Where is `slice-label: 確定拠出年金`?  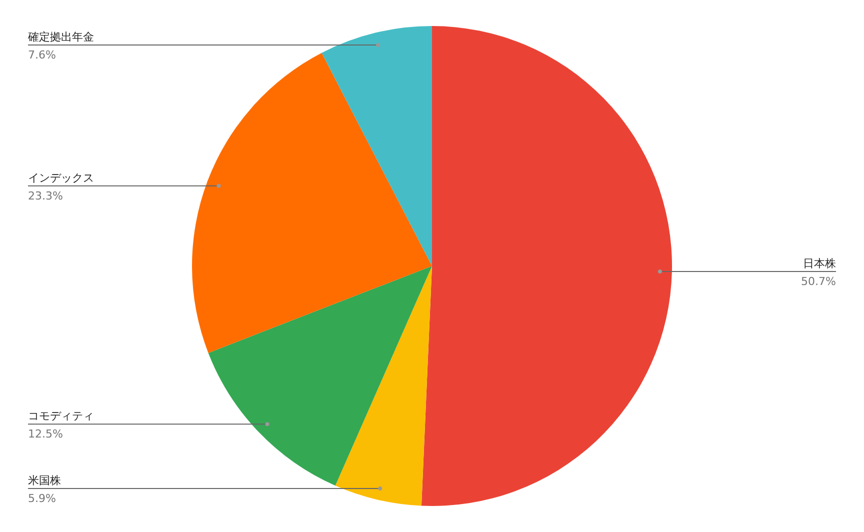
slice-label: 確定拠出年金 is located at coordinates (60, 37).